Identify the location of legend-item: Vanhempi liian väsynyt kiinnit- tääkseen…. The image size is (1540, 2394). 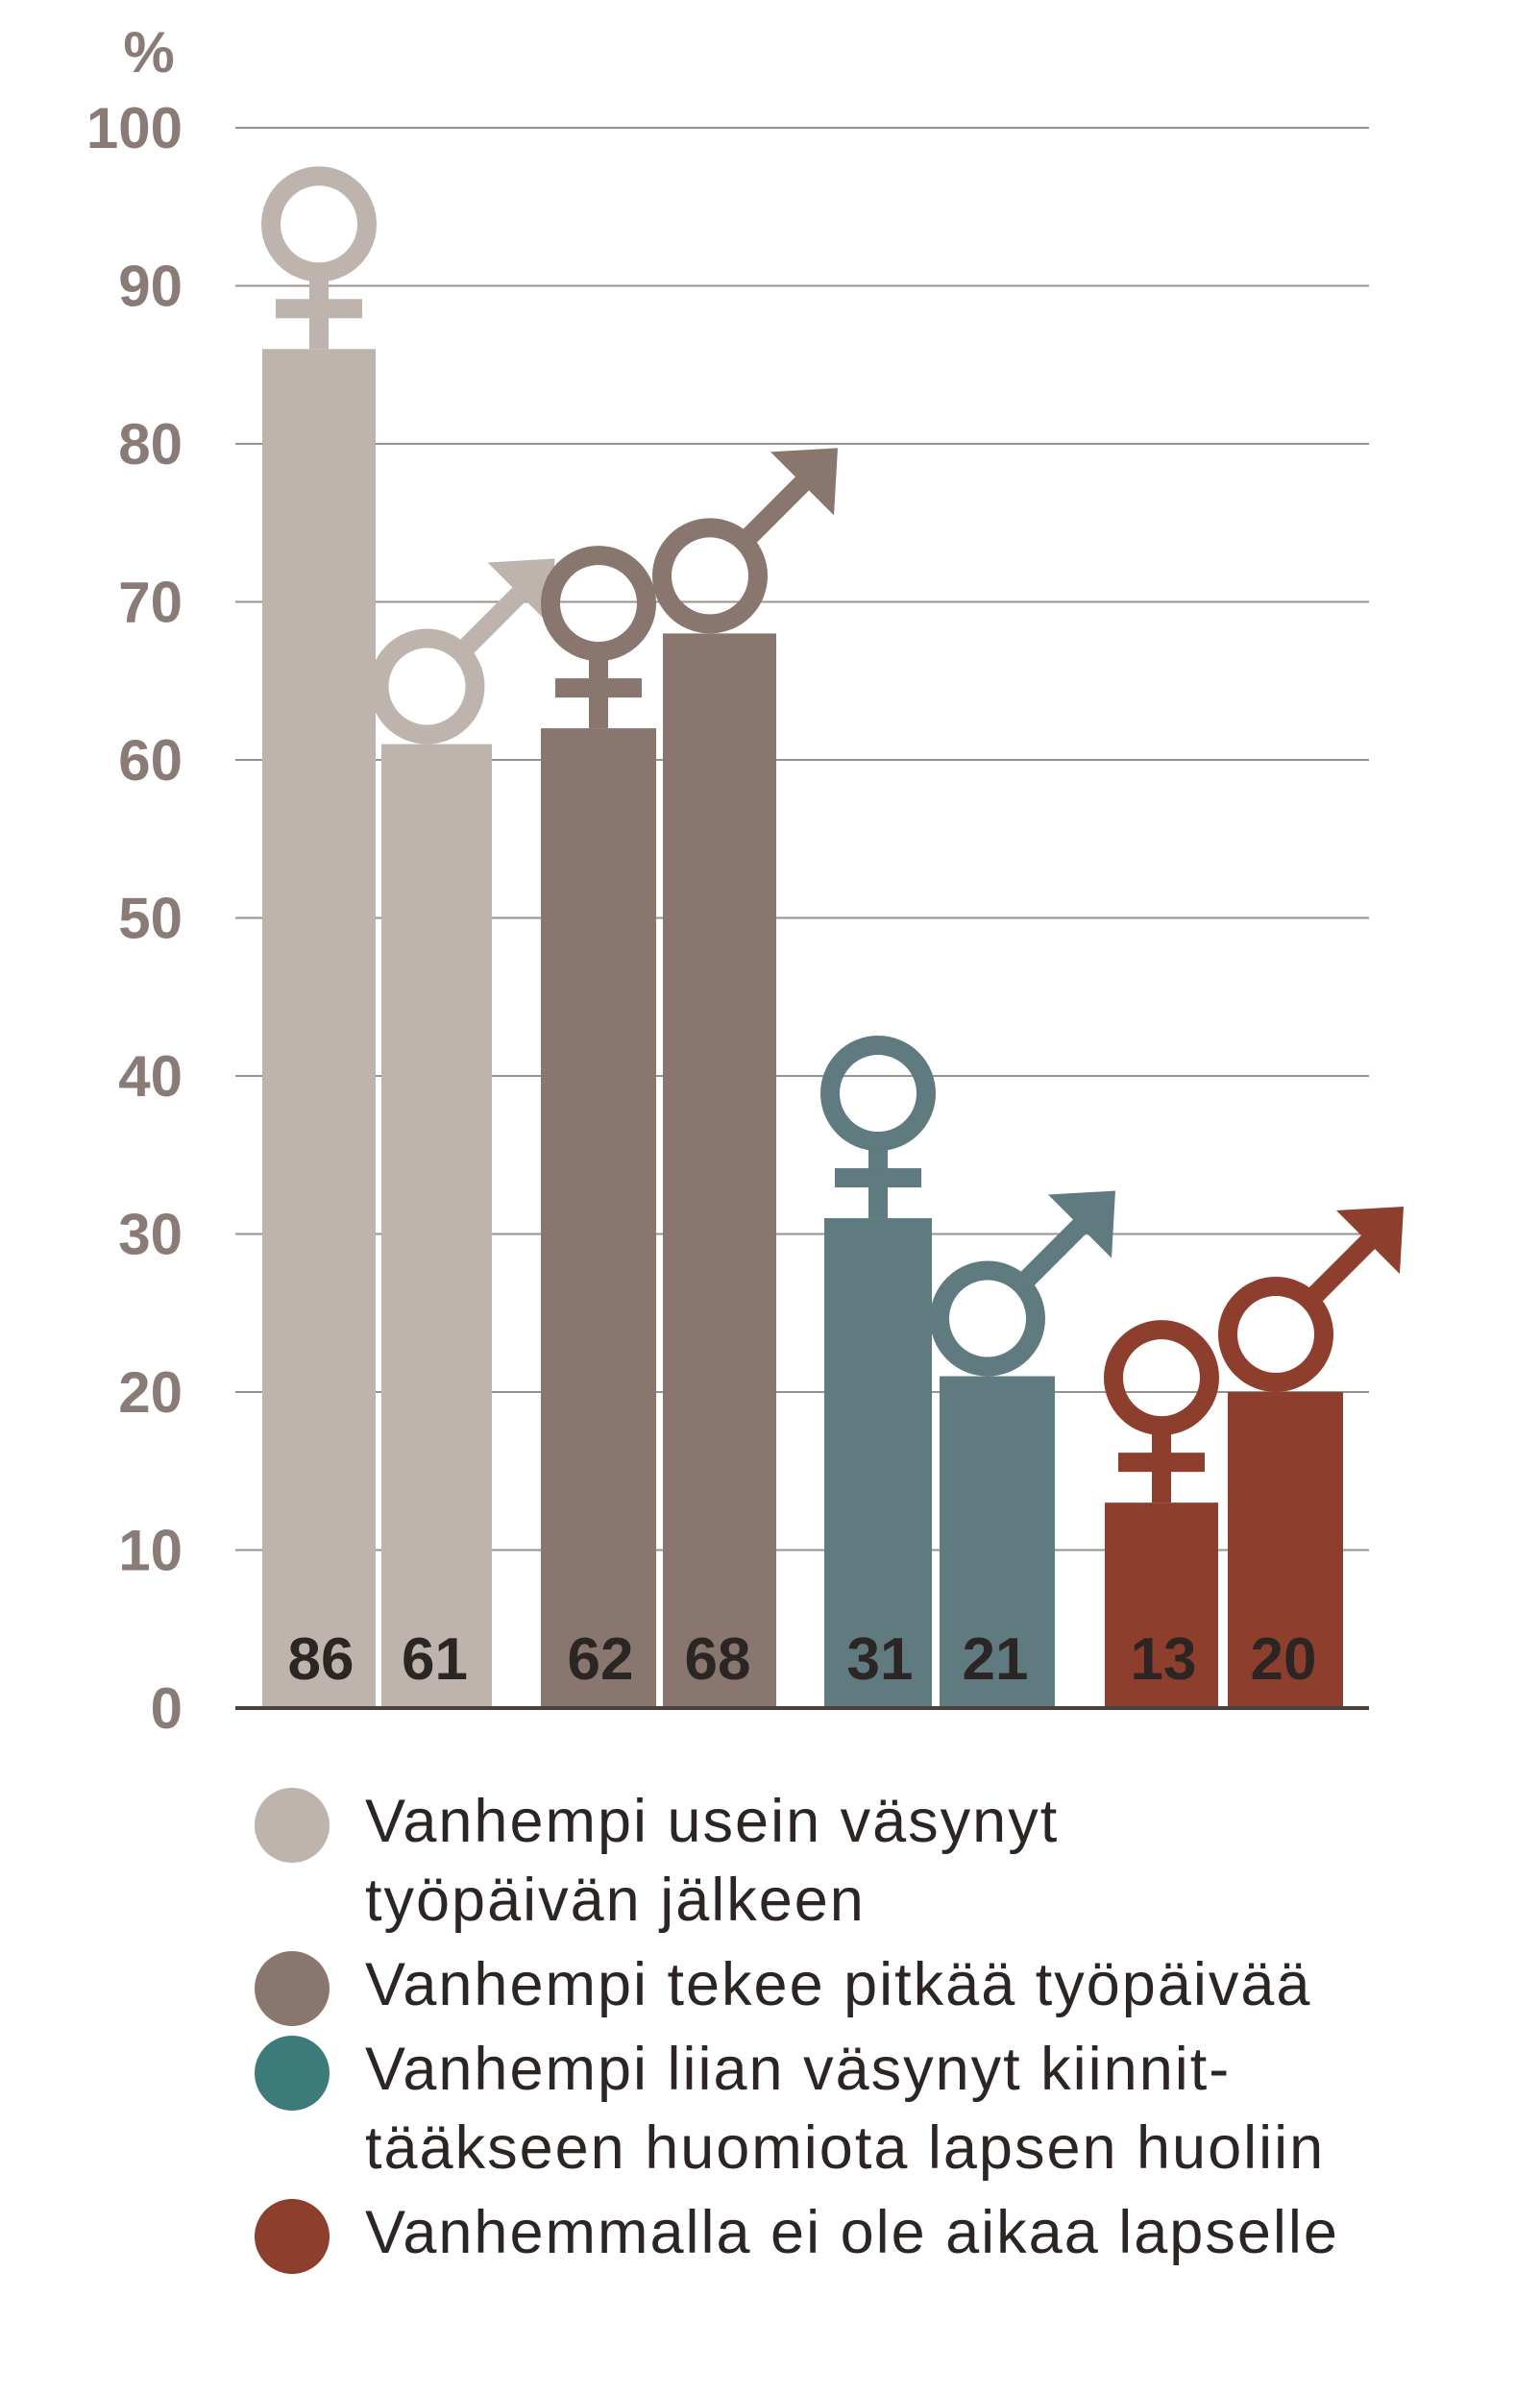
(889, 2108).